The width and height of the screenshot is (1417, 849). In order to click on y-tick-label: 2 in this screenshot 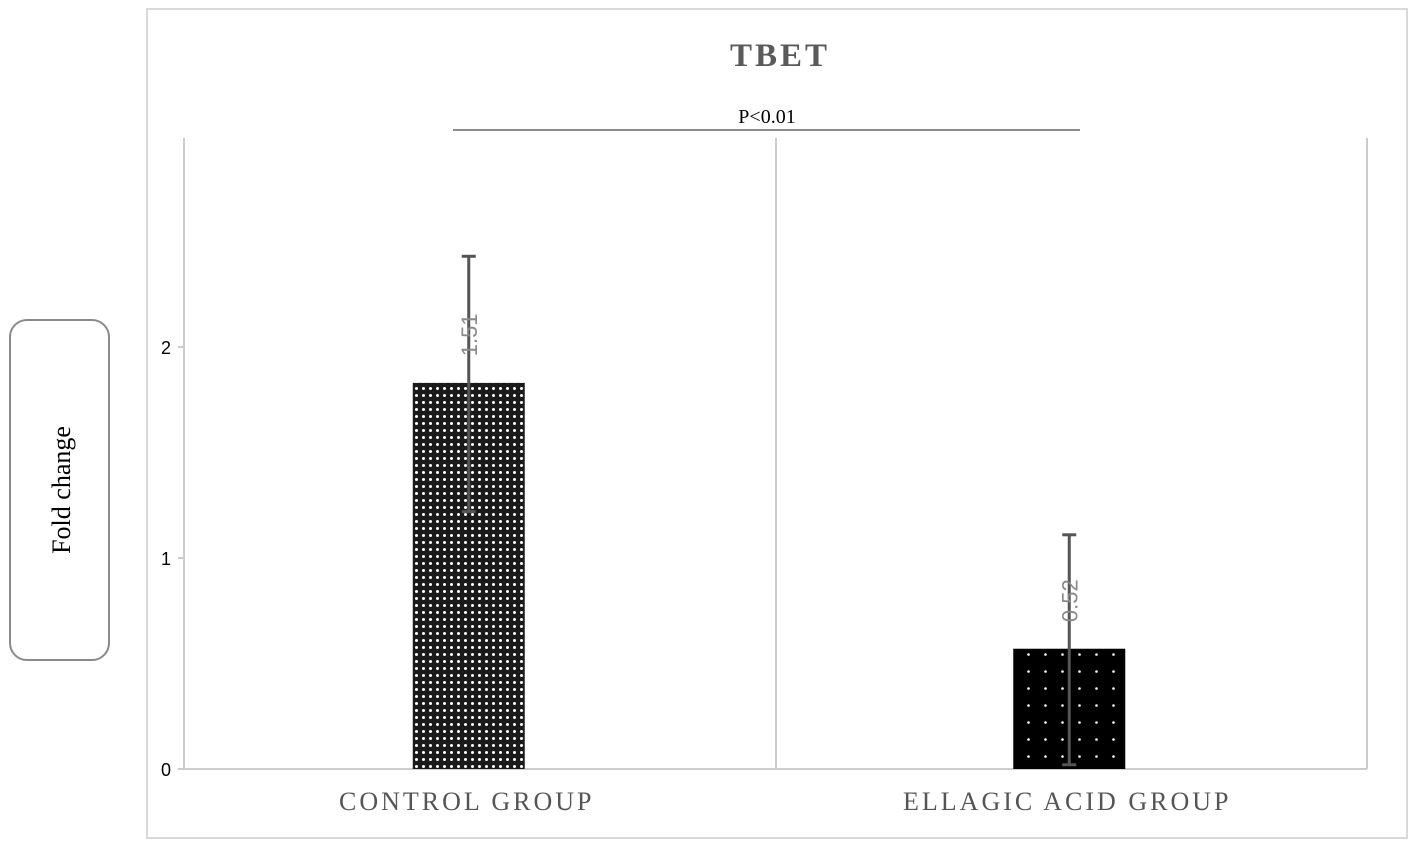, I will do `click(166, 348)`.